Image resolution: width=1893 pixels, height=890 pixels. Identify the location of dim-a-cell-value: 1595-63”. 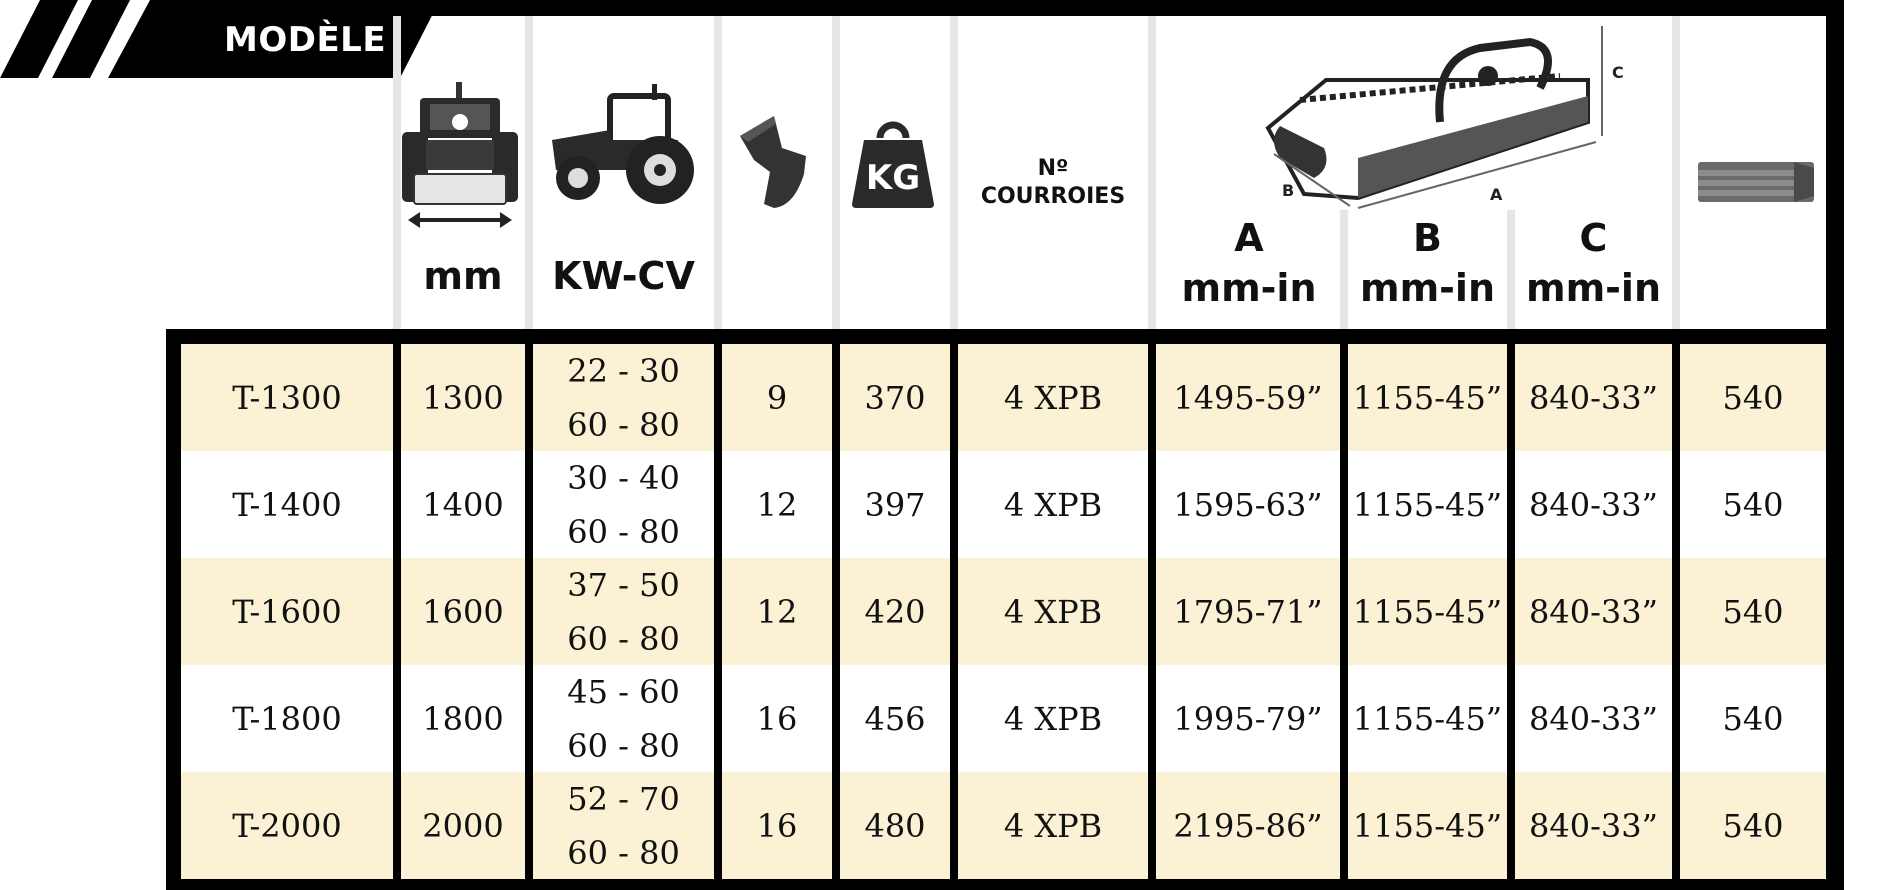
(1248, 504).